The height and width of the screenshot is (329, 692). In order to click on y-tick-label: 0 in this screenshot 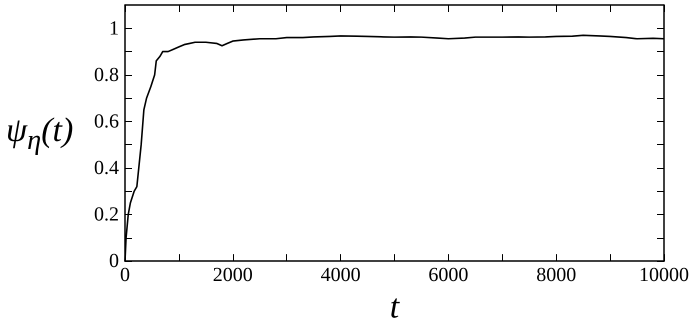, I will do `click(114, 261)`.